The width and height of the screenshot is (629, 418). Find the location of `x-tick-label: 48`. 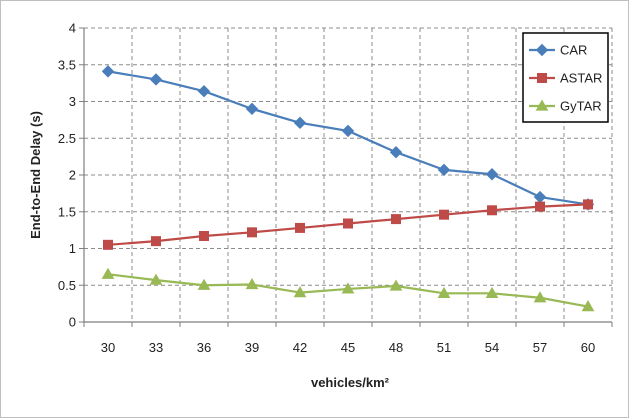

x-tick-label: 48 is located at coordinates (396, 347).